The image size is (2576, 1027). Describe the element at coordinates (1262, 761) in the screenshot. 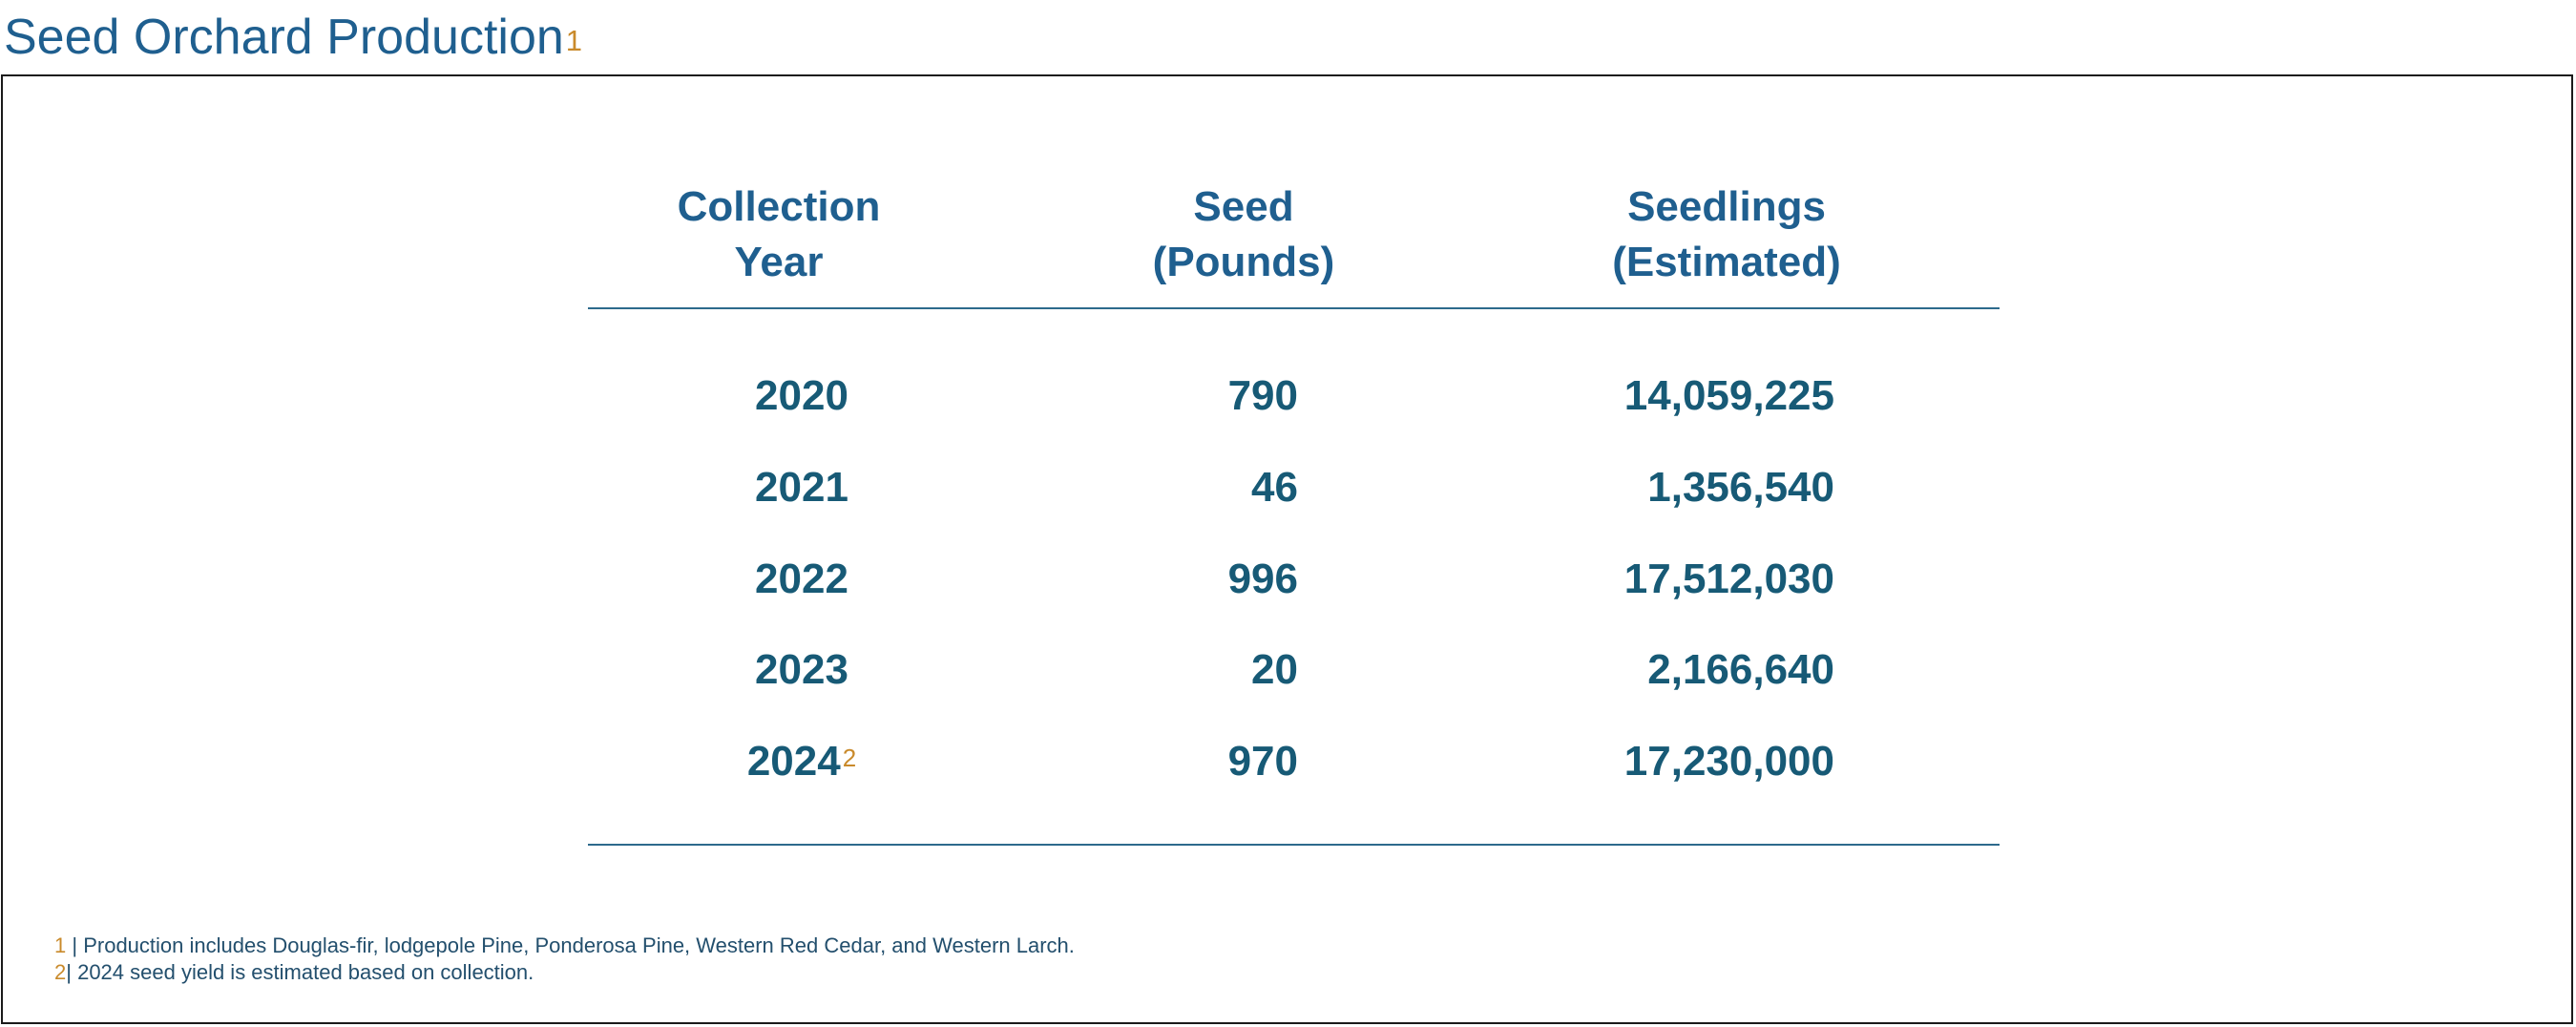

I see `cell-seed: 970` at that location.